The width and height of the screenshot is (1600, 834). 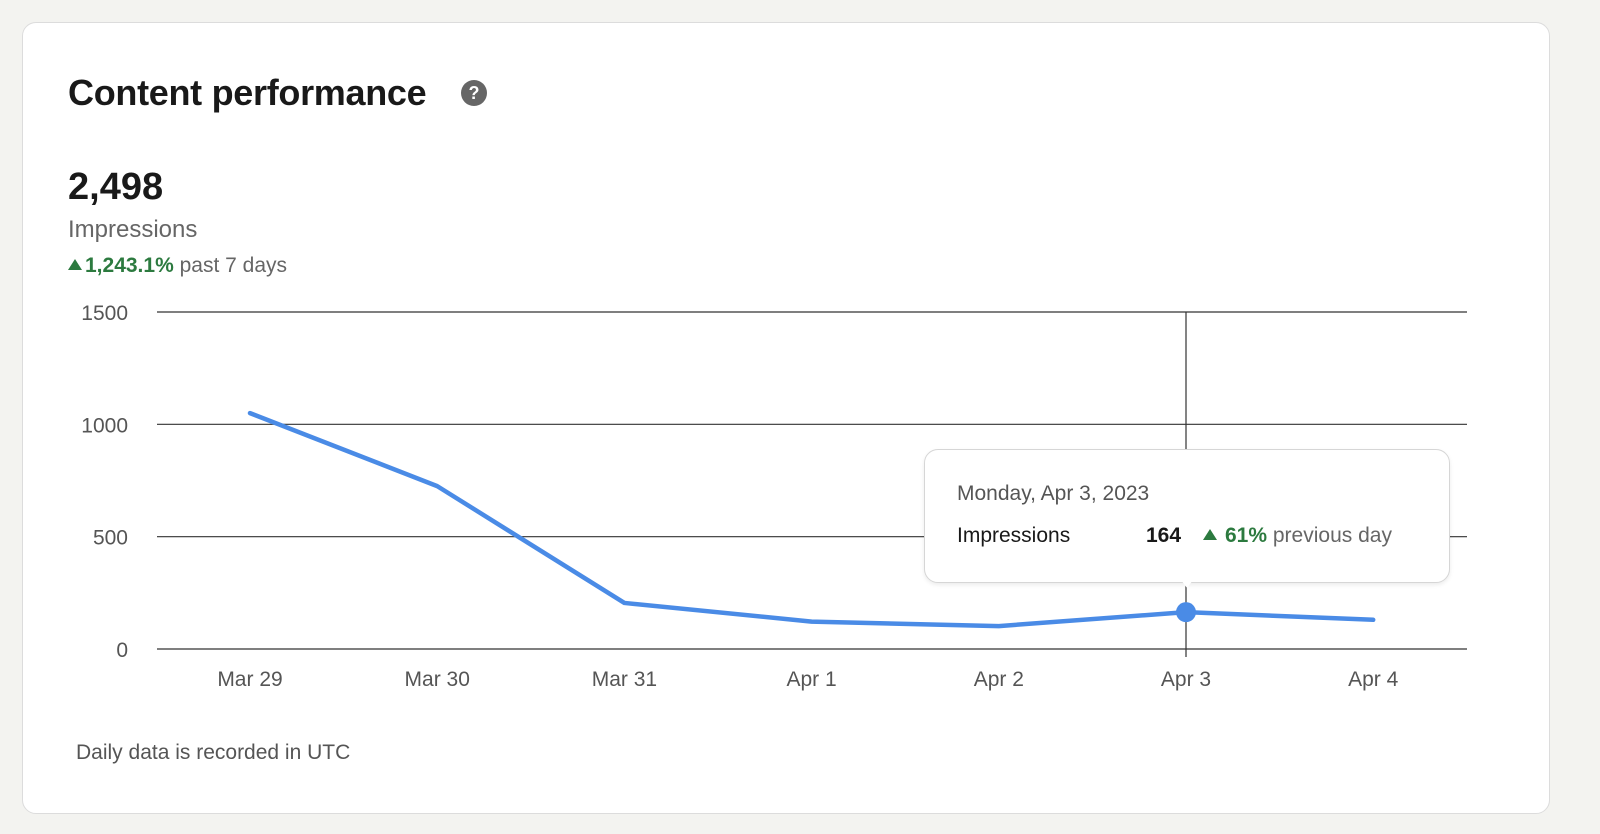 I want to click on metric-label: Impressions, so click(x=133, y=229).